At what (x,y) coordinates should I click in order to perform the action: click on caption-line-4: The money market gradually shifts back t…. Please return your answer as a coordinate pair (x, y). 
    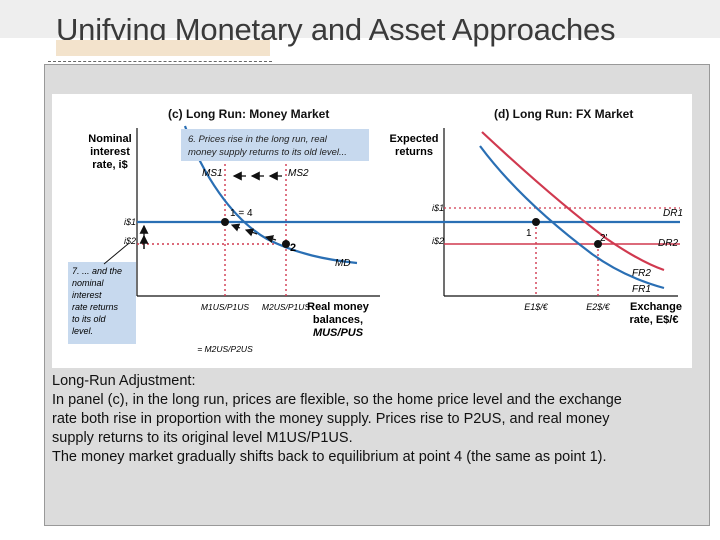
    Looking at the image, I should click on (329, 457).